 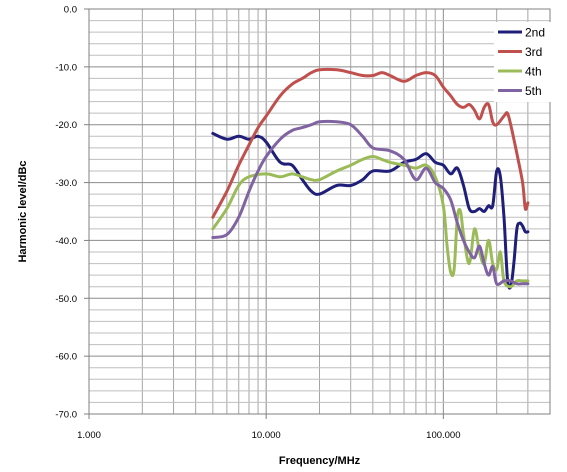 I want to click on x-tick-label: 100.000, so click(x=443, y=435).